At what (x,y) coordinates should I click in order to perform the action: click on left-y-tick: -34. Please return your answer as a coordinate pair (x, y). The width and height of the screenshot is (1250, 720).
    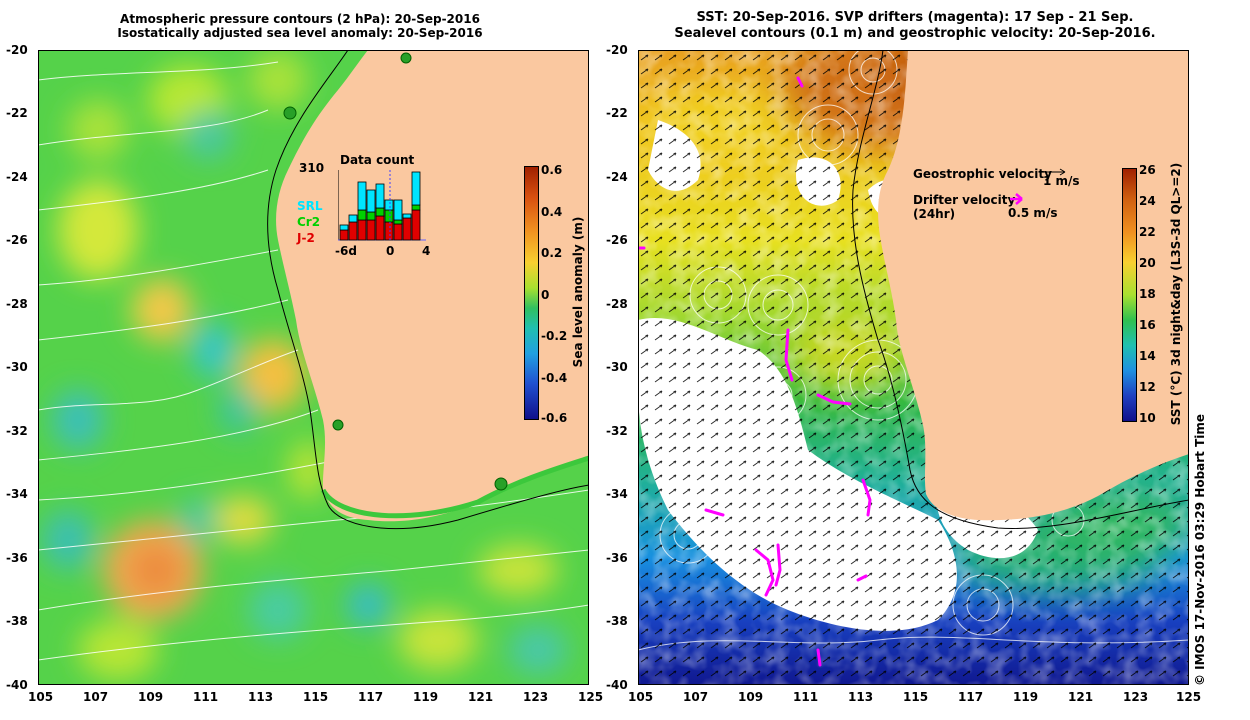
    Looking at the image, I should click on (17, 494).